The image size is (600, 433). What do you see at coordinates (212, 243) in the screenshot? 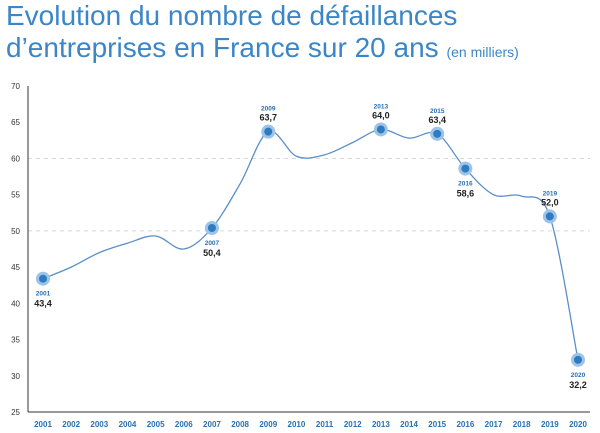
I see `data-label-year: 2007` at bounding box center [212, 243].